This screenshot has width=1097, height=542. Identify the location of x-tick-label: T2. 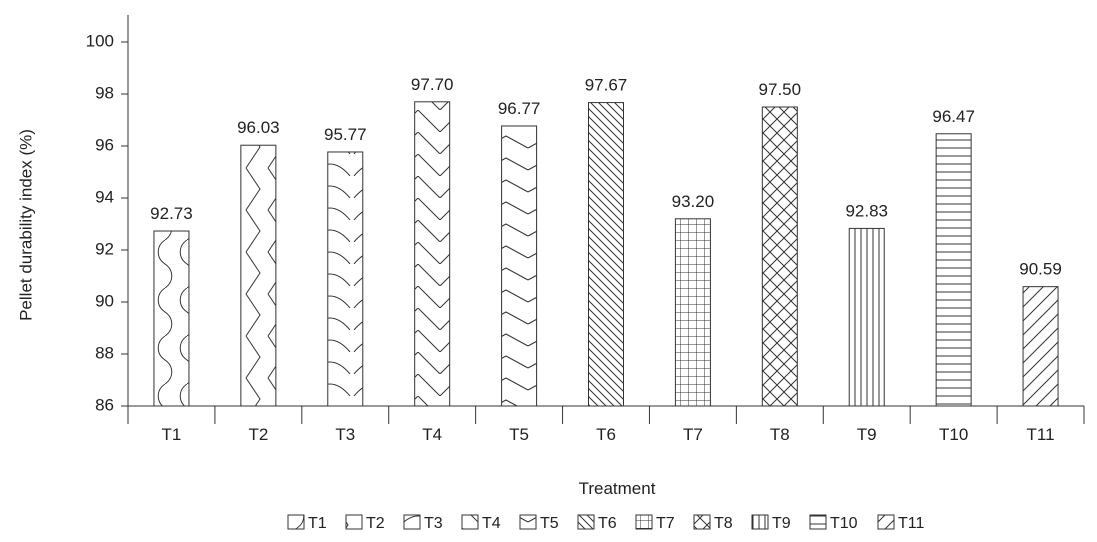
(258, 434).